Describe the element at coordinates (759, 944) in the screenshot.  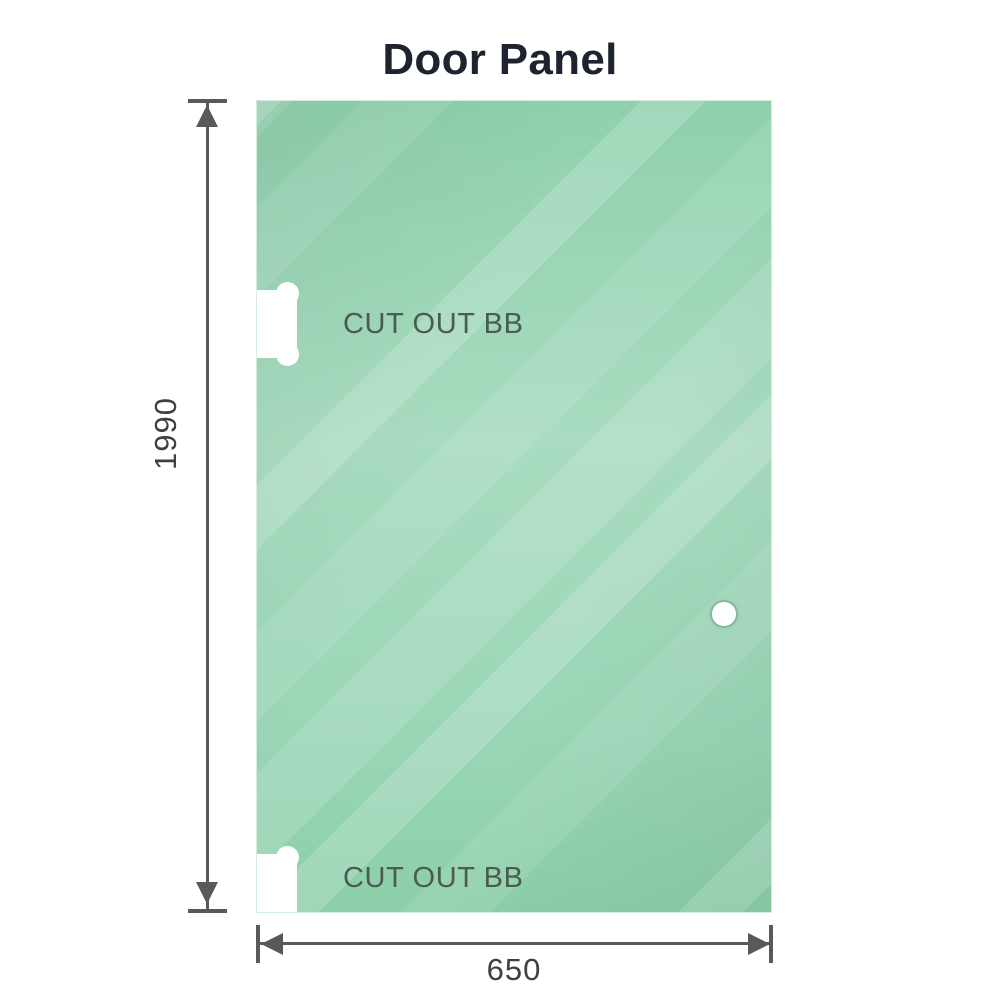
I see `arrow-right-icon` at that location.